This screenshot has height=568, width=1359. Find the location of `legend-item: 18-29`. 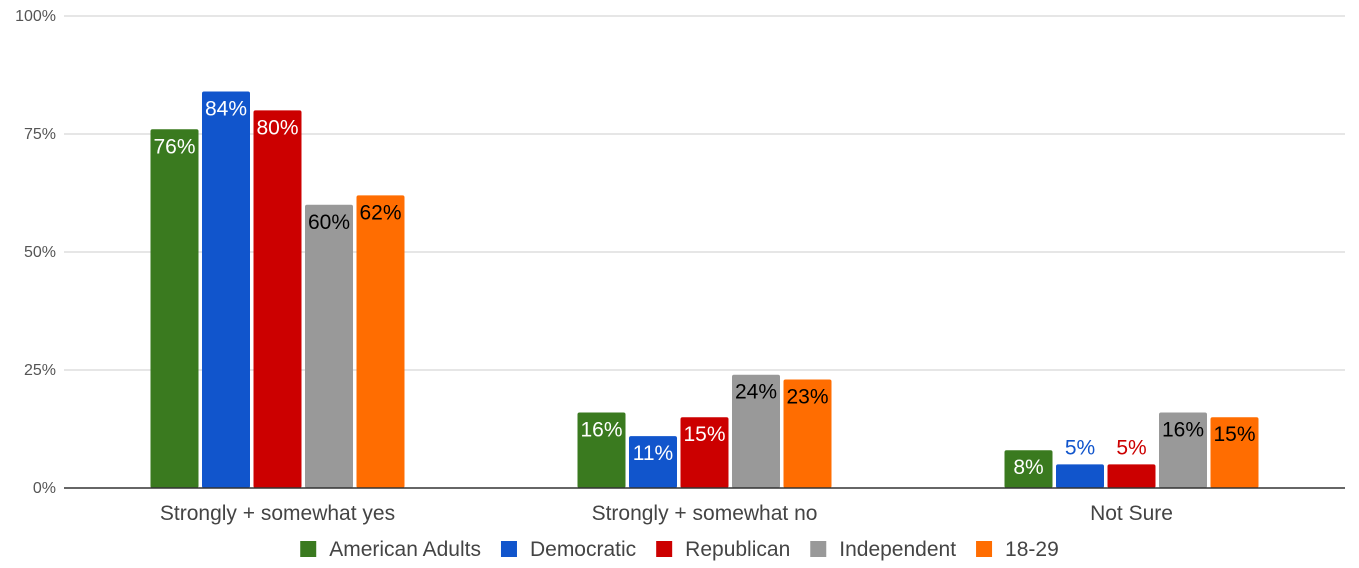

legend-item: 18-29 is located at coordinates (1017, 549).